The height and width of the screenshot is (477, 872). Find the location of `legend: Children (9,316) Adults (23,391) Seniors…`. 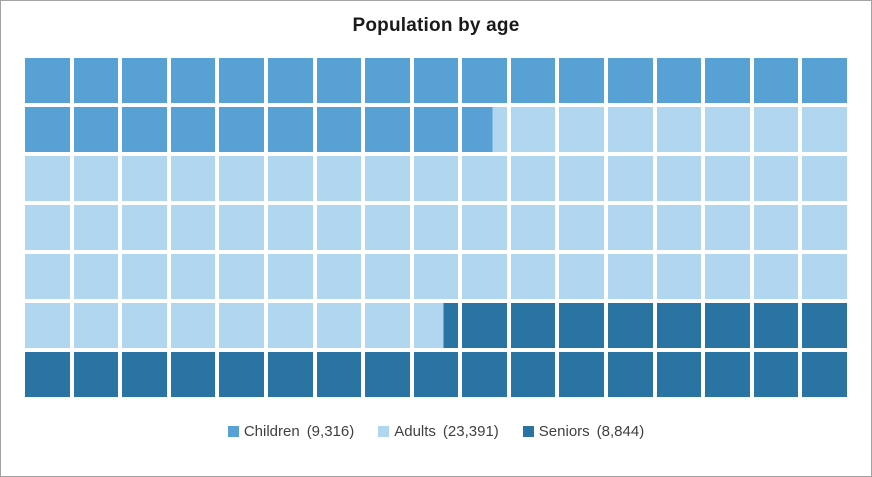

legend: Children (9,316) Adults (23,391) Seniors… is located at coordinates (436, 431).